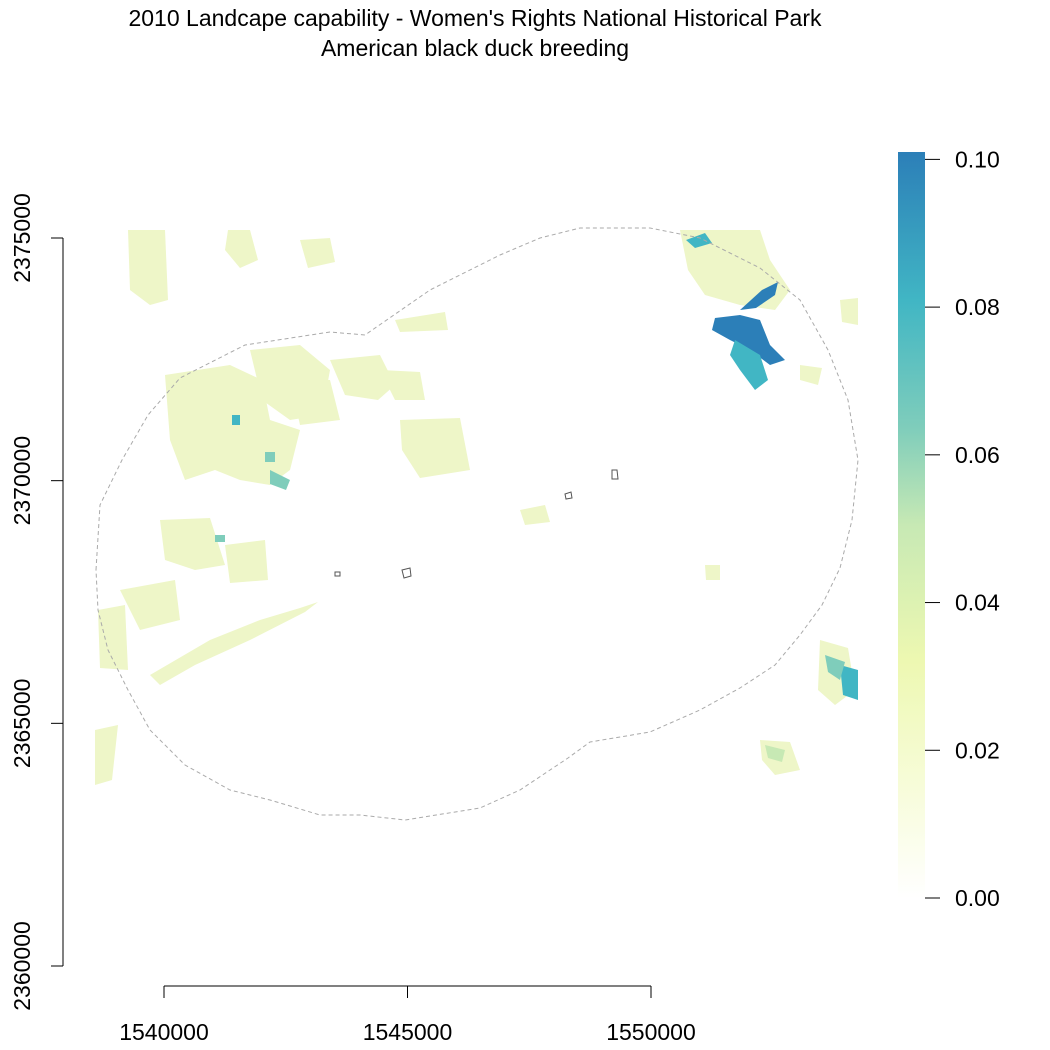  What do you see at coordinates (22, 966) in the screenshot?
I see `y-tick-label: 2360000` at bounding box center [22, 966].